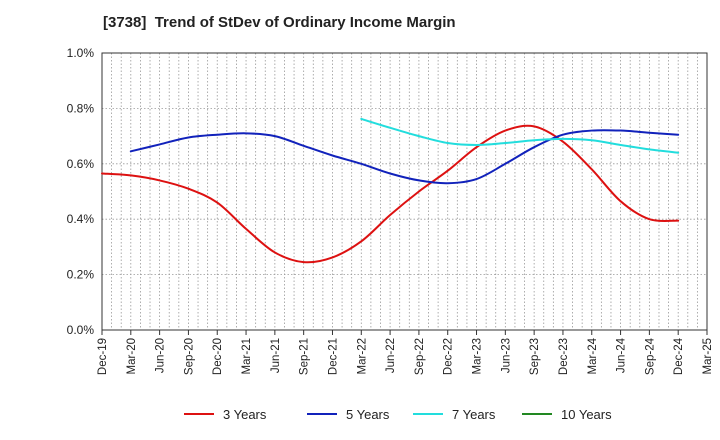 Image resolution: width=720 pixels, height=440 pixels. Describe the element at coordinates (564, 356) in the screenshot. I see `x-tick-label: Dec-23` at that location.